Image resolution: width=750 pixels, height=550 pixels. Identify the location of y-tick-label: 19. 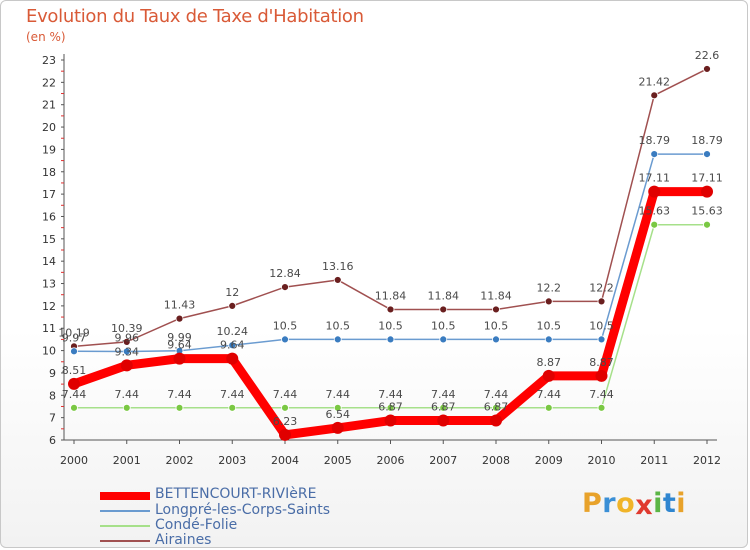
(49, 149).